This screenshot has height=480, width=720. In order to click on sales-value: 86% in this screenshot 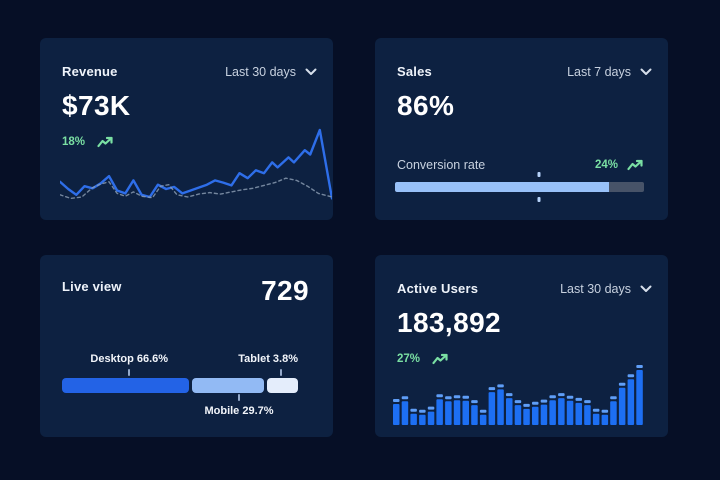, I will do `click(426, 105)`.